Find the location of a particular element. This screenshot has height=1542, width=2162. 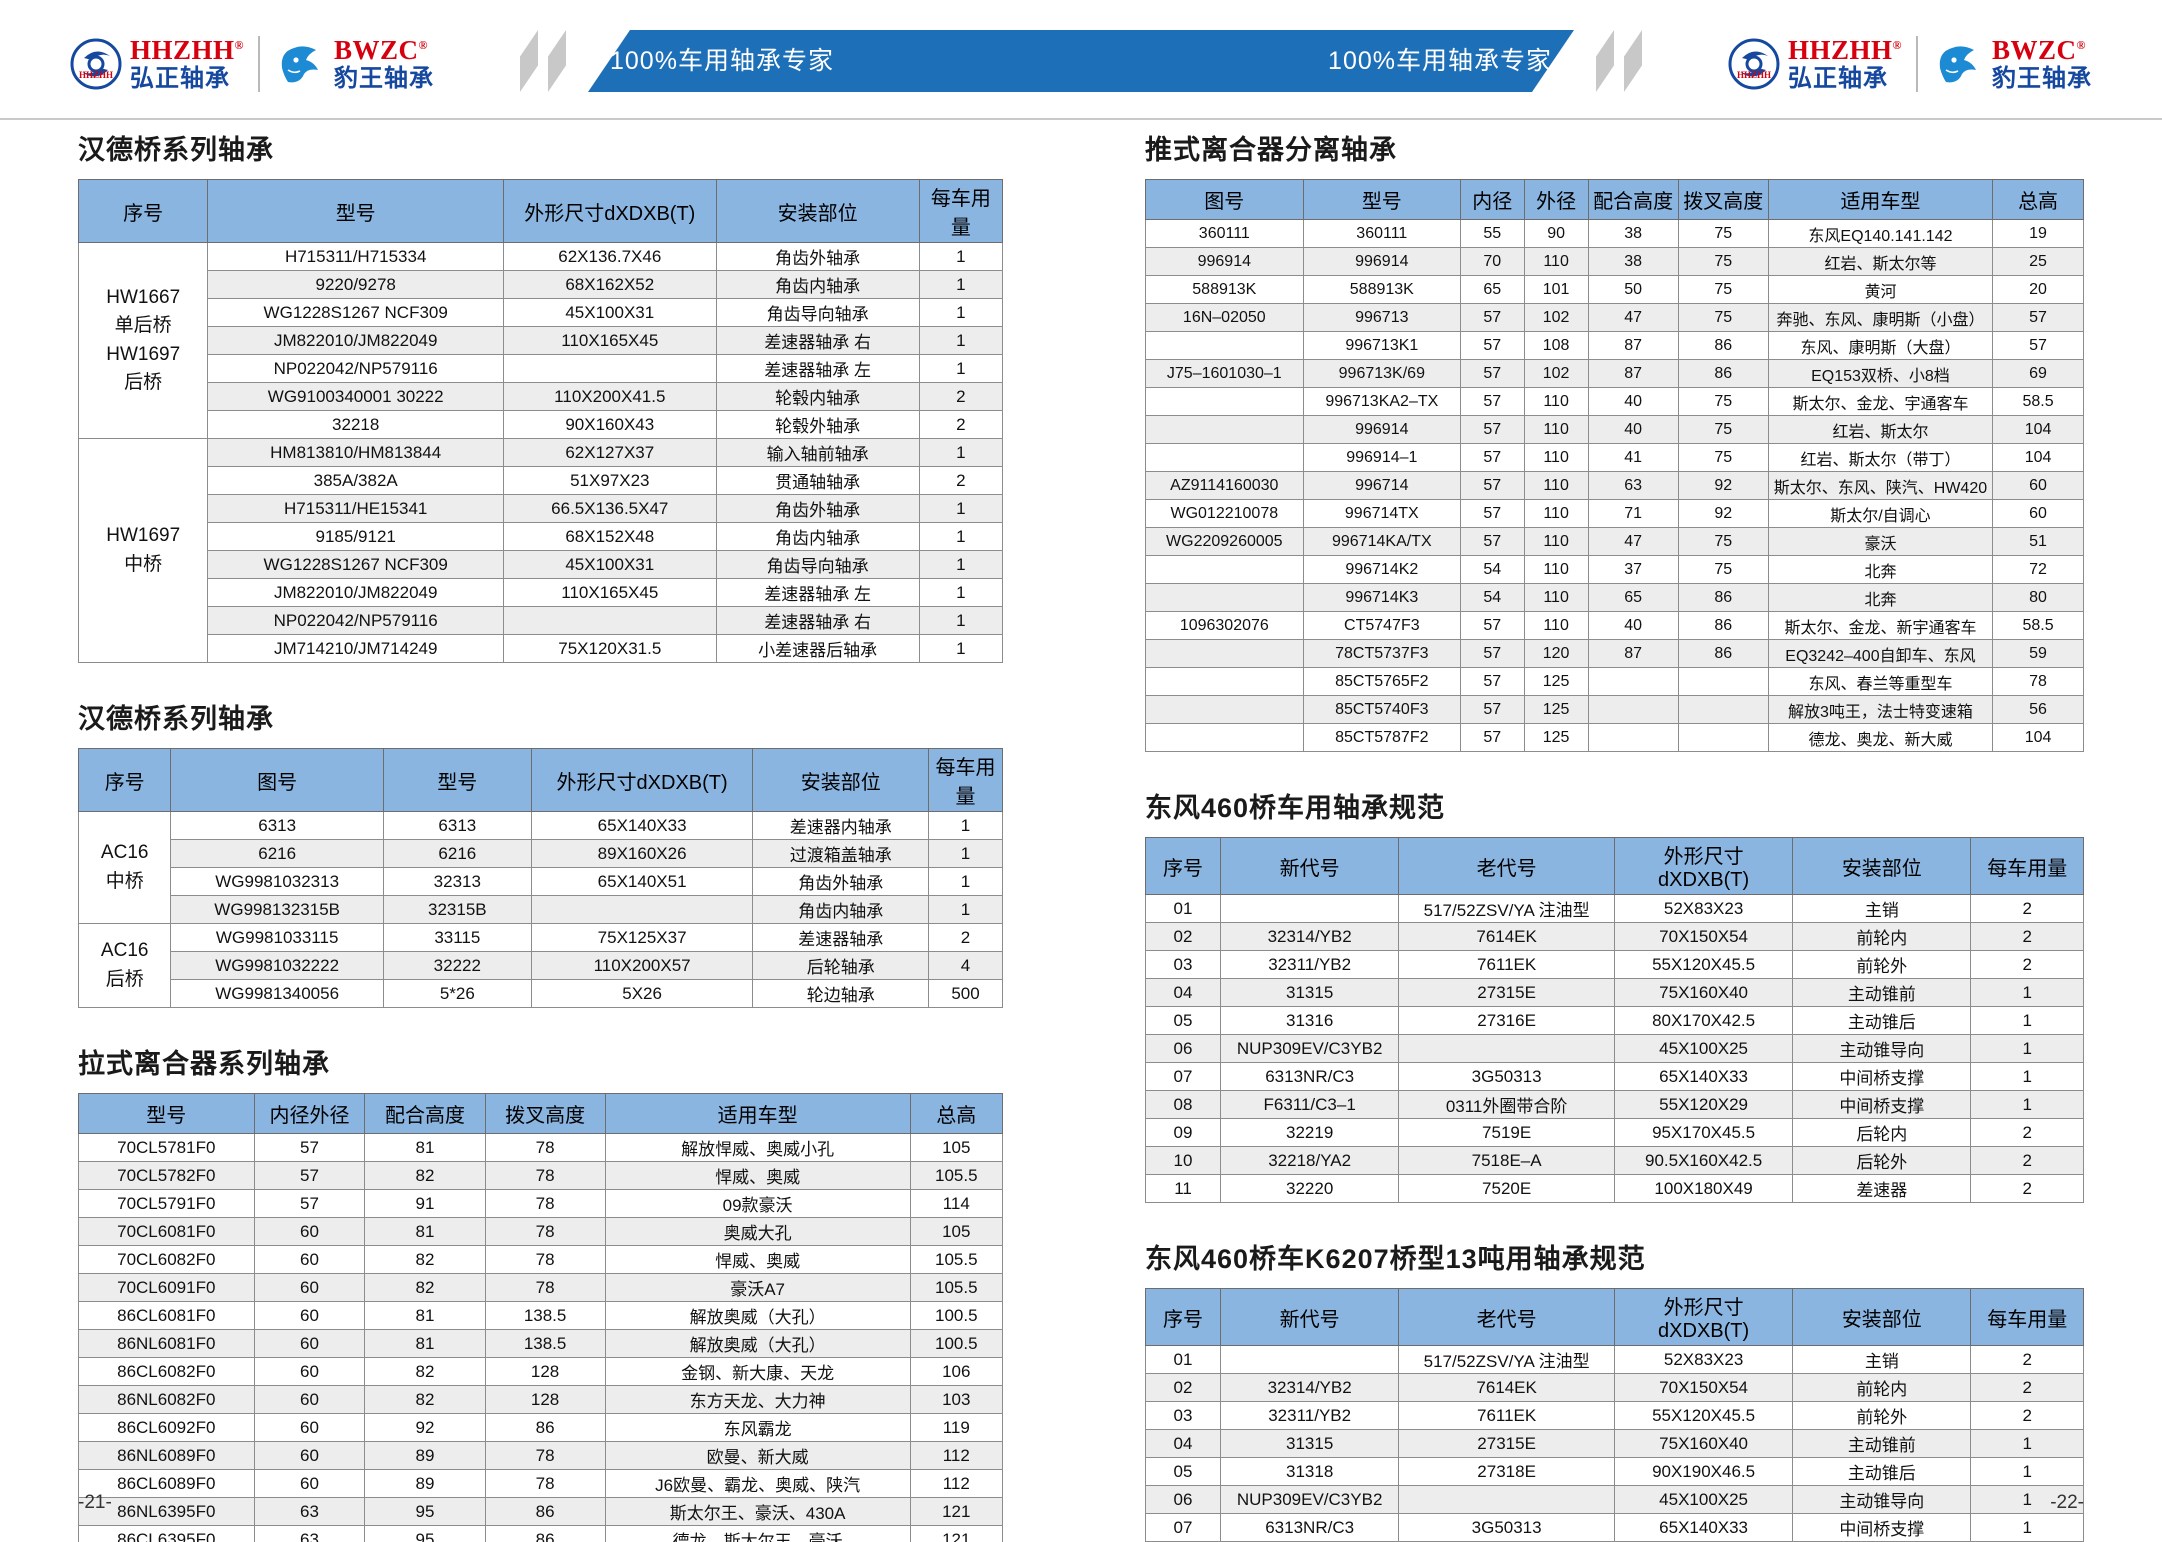

table-cell: 85CT5765F2 is located at coordinates (1382, 681).